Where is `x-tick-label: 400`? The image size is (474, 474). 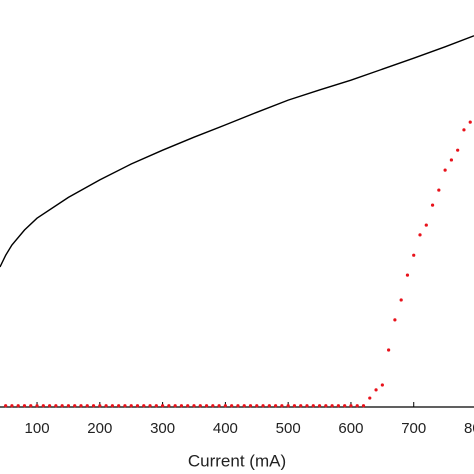 x-tick-label: 400 is located at coordinates (225, 428).